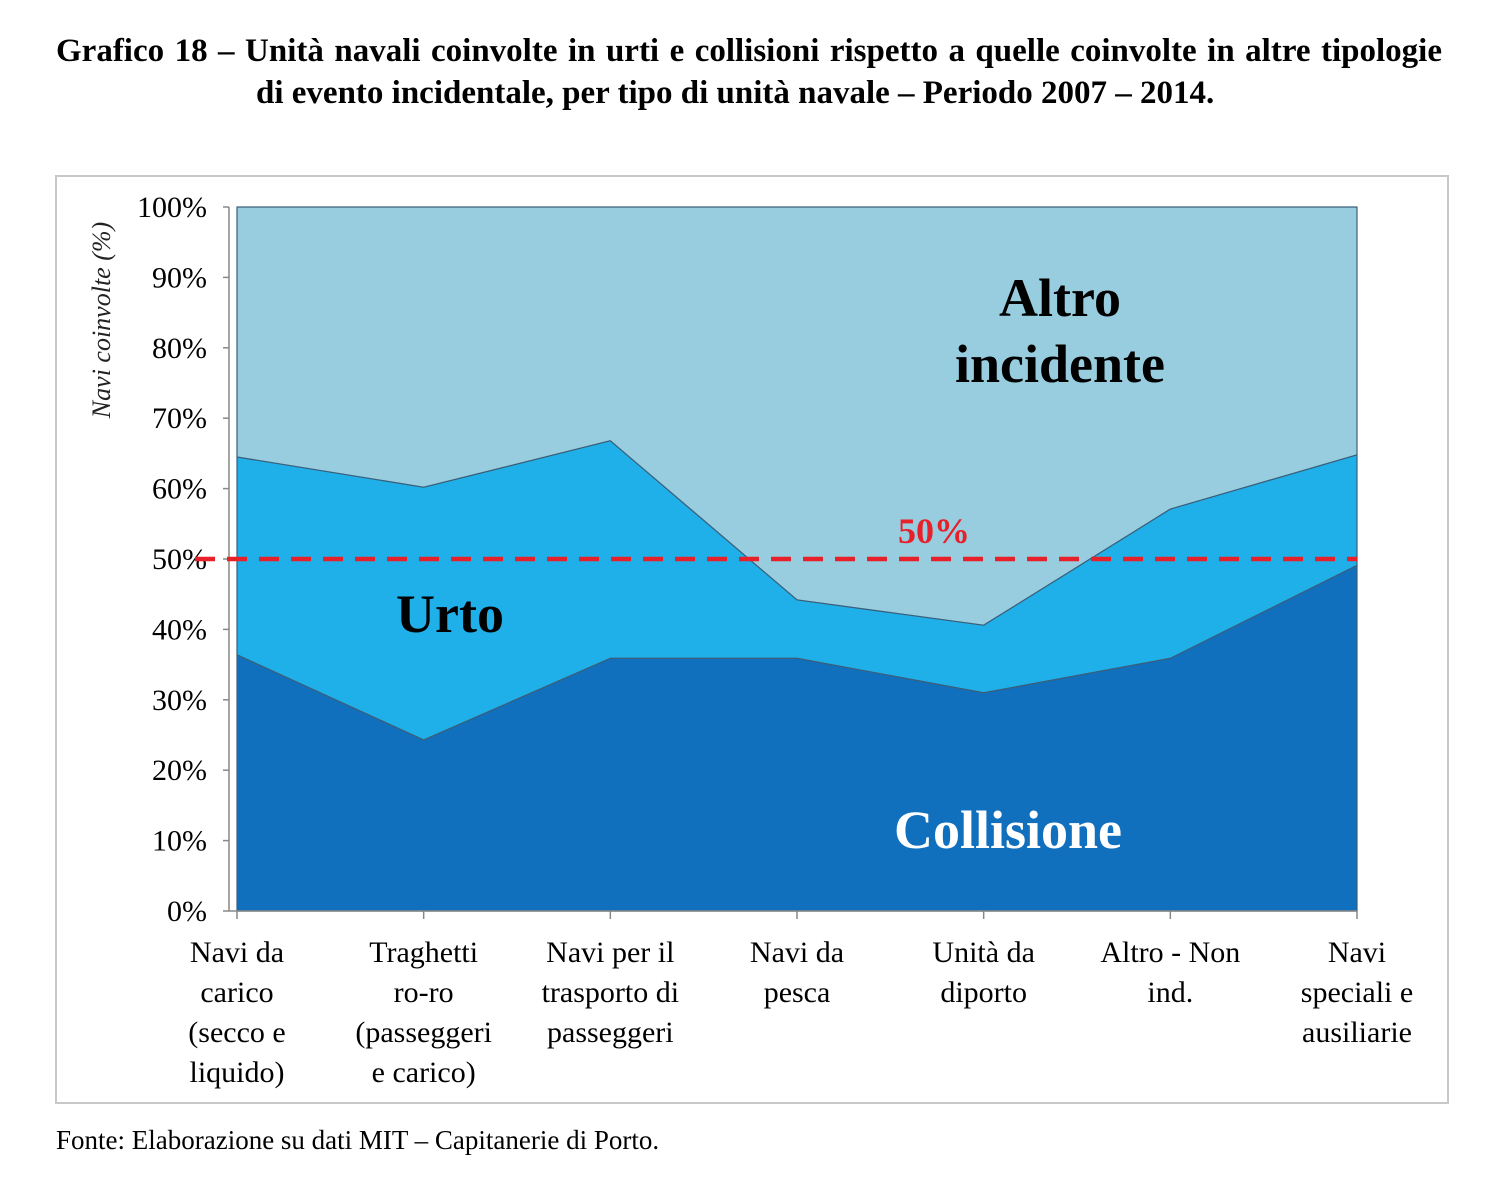 This screenshot has height=1184, width=1502. What do you see at coordinates (983, 992) in the screenshot?
I see `x-tick-label-line: diporto` at bounding box center [983, 992].